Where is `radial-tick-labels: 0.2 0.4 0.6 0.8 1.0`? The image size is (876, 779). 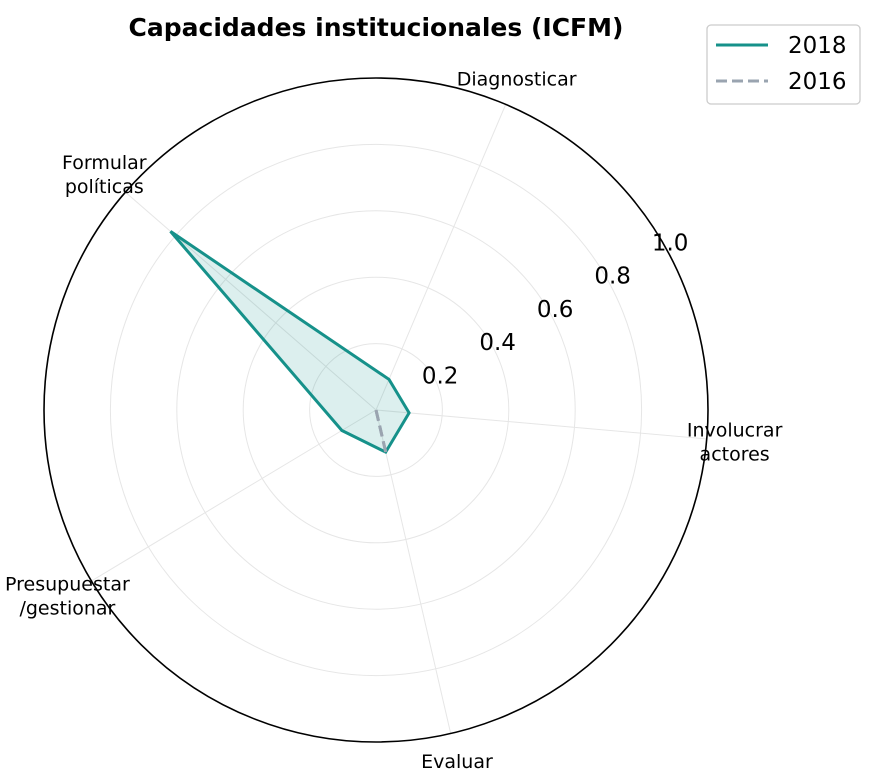 radial-tick-labels: 0.2 0.4 0.6 0.8 1.0 is located at coordinates (555, 310).